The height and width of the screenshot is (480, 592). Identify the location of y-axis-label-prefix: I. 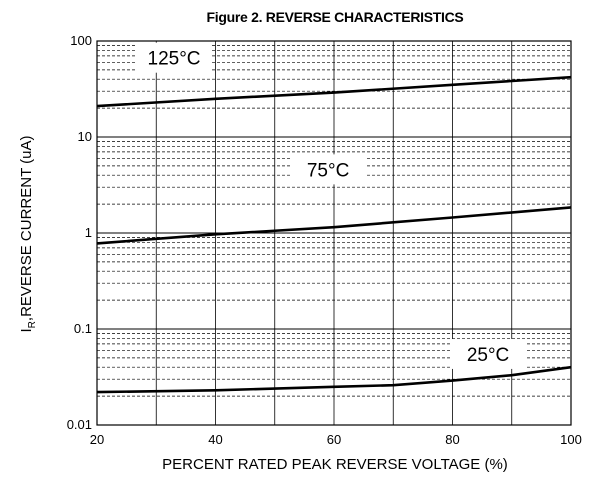
(26, 330).